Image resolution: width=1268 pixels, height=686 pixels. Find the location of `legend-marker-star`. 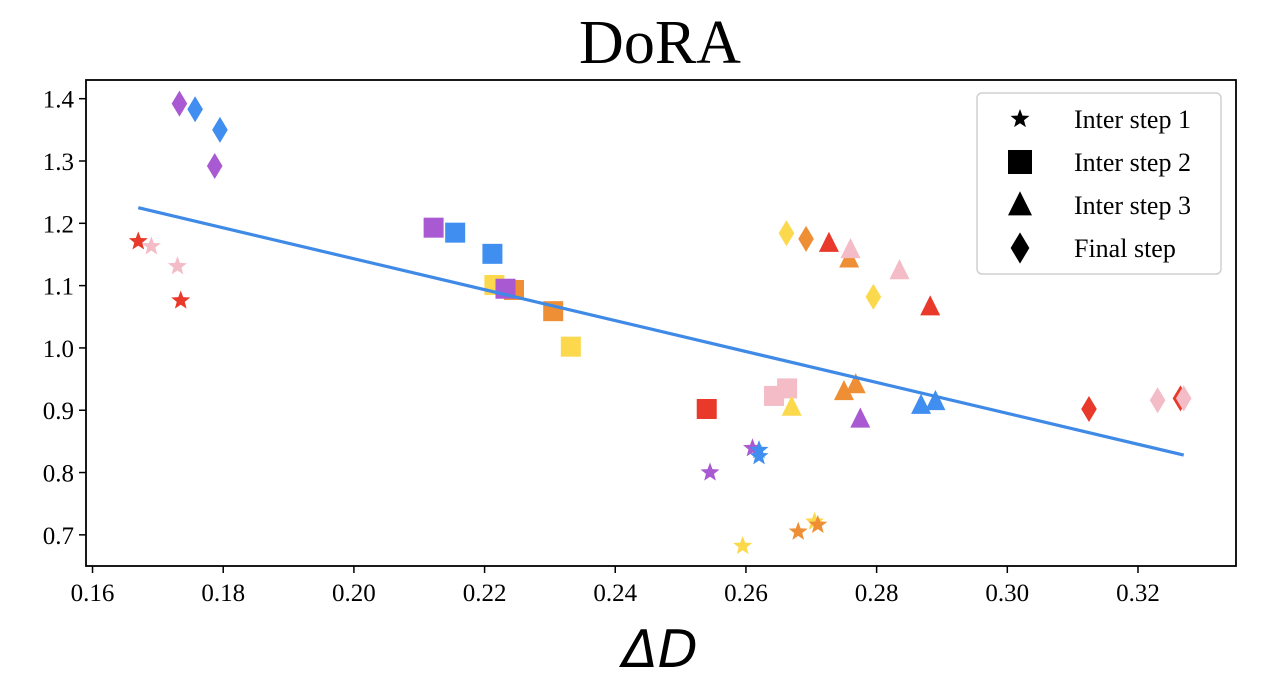

legend-marker-star is located at coordinates (1020, 118).